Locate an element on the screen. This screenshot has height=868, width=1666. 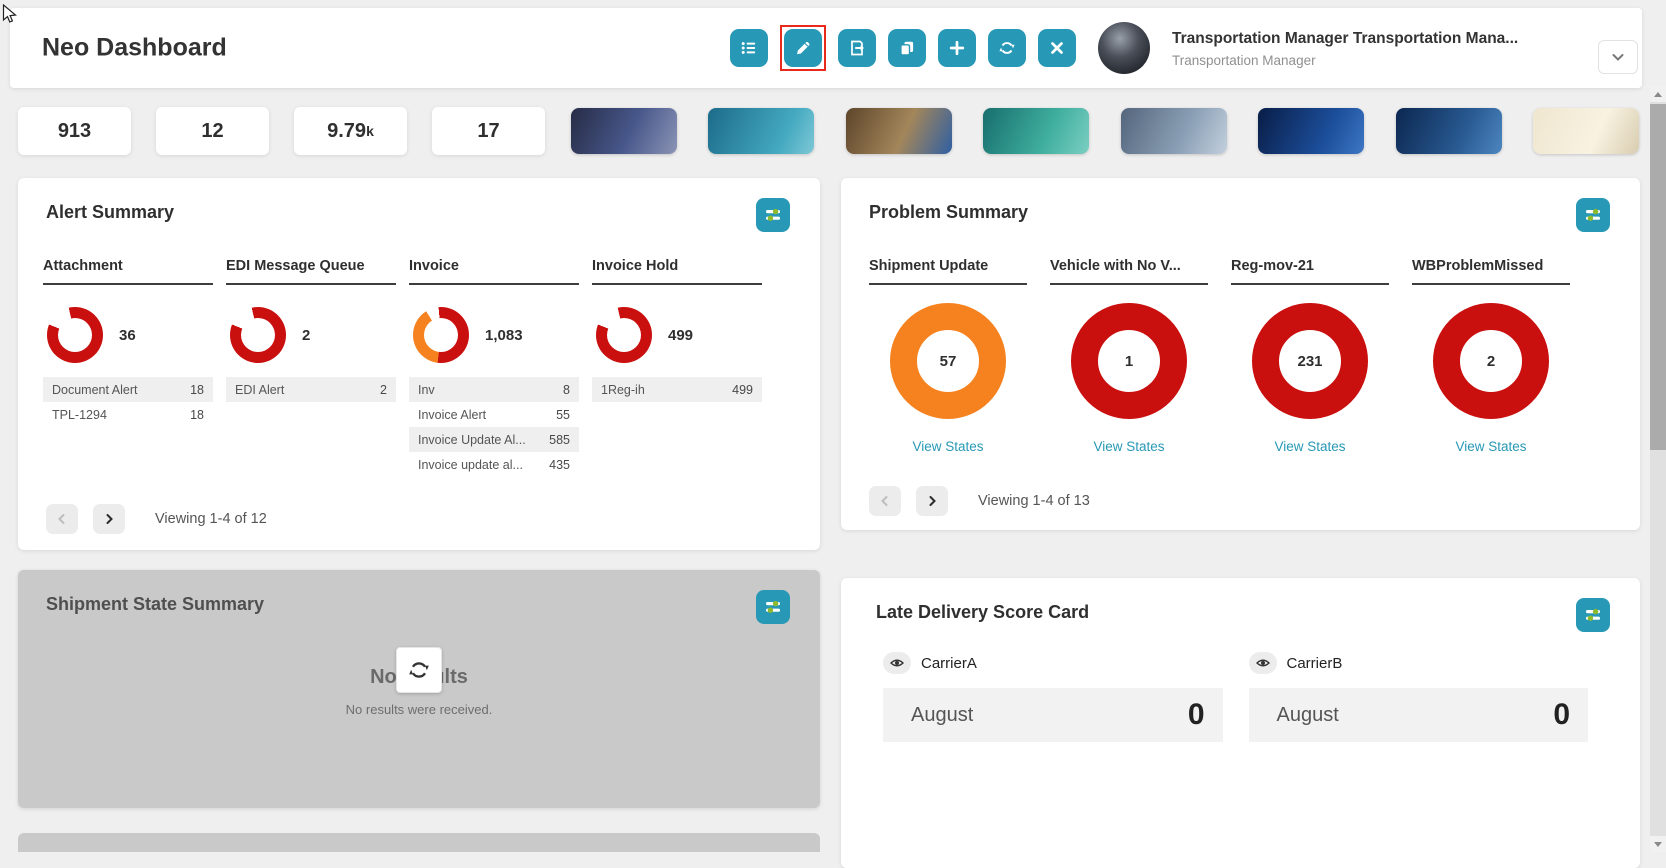
chevron-right-icon is located at coordinates (109, 519).